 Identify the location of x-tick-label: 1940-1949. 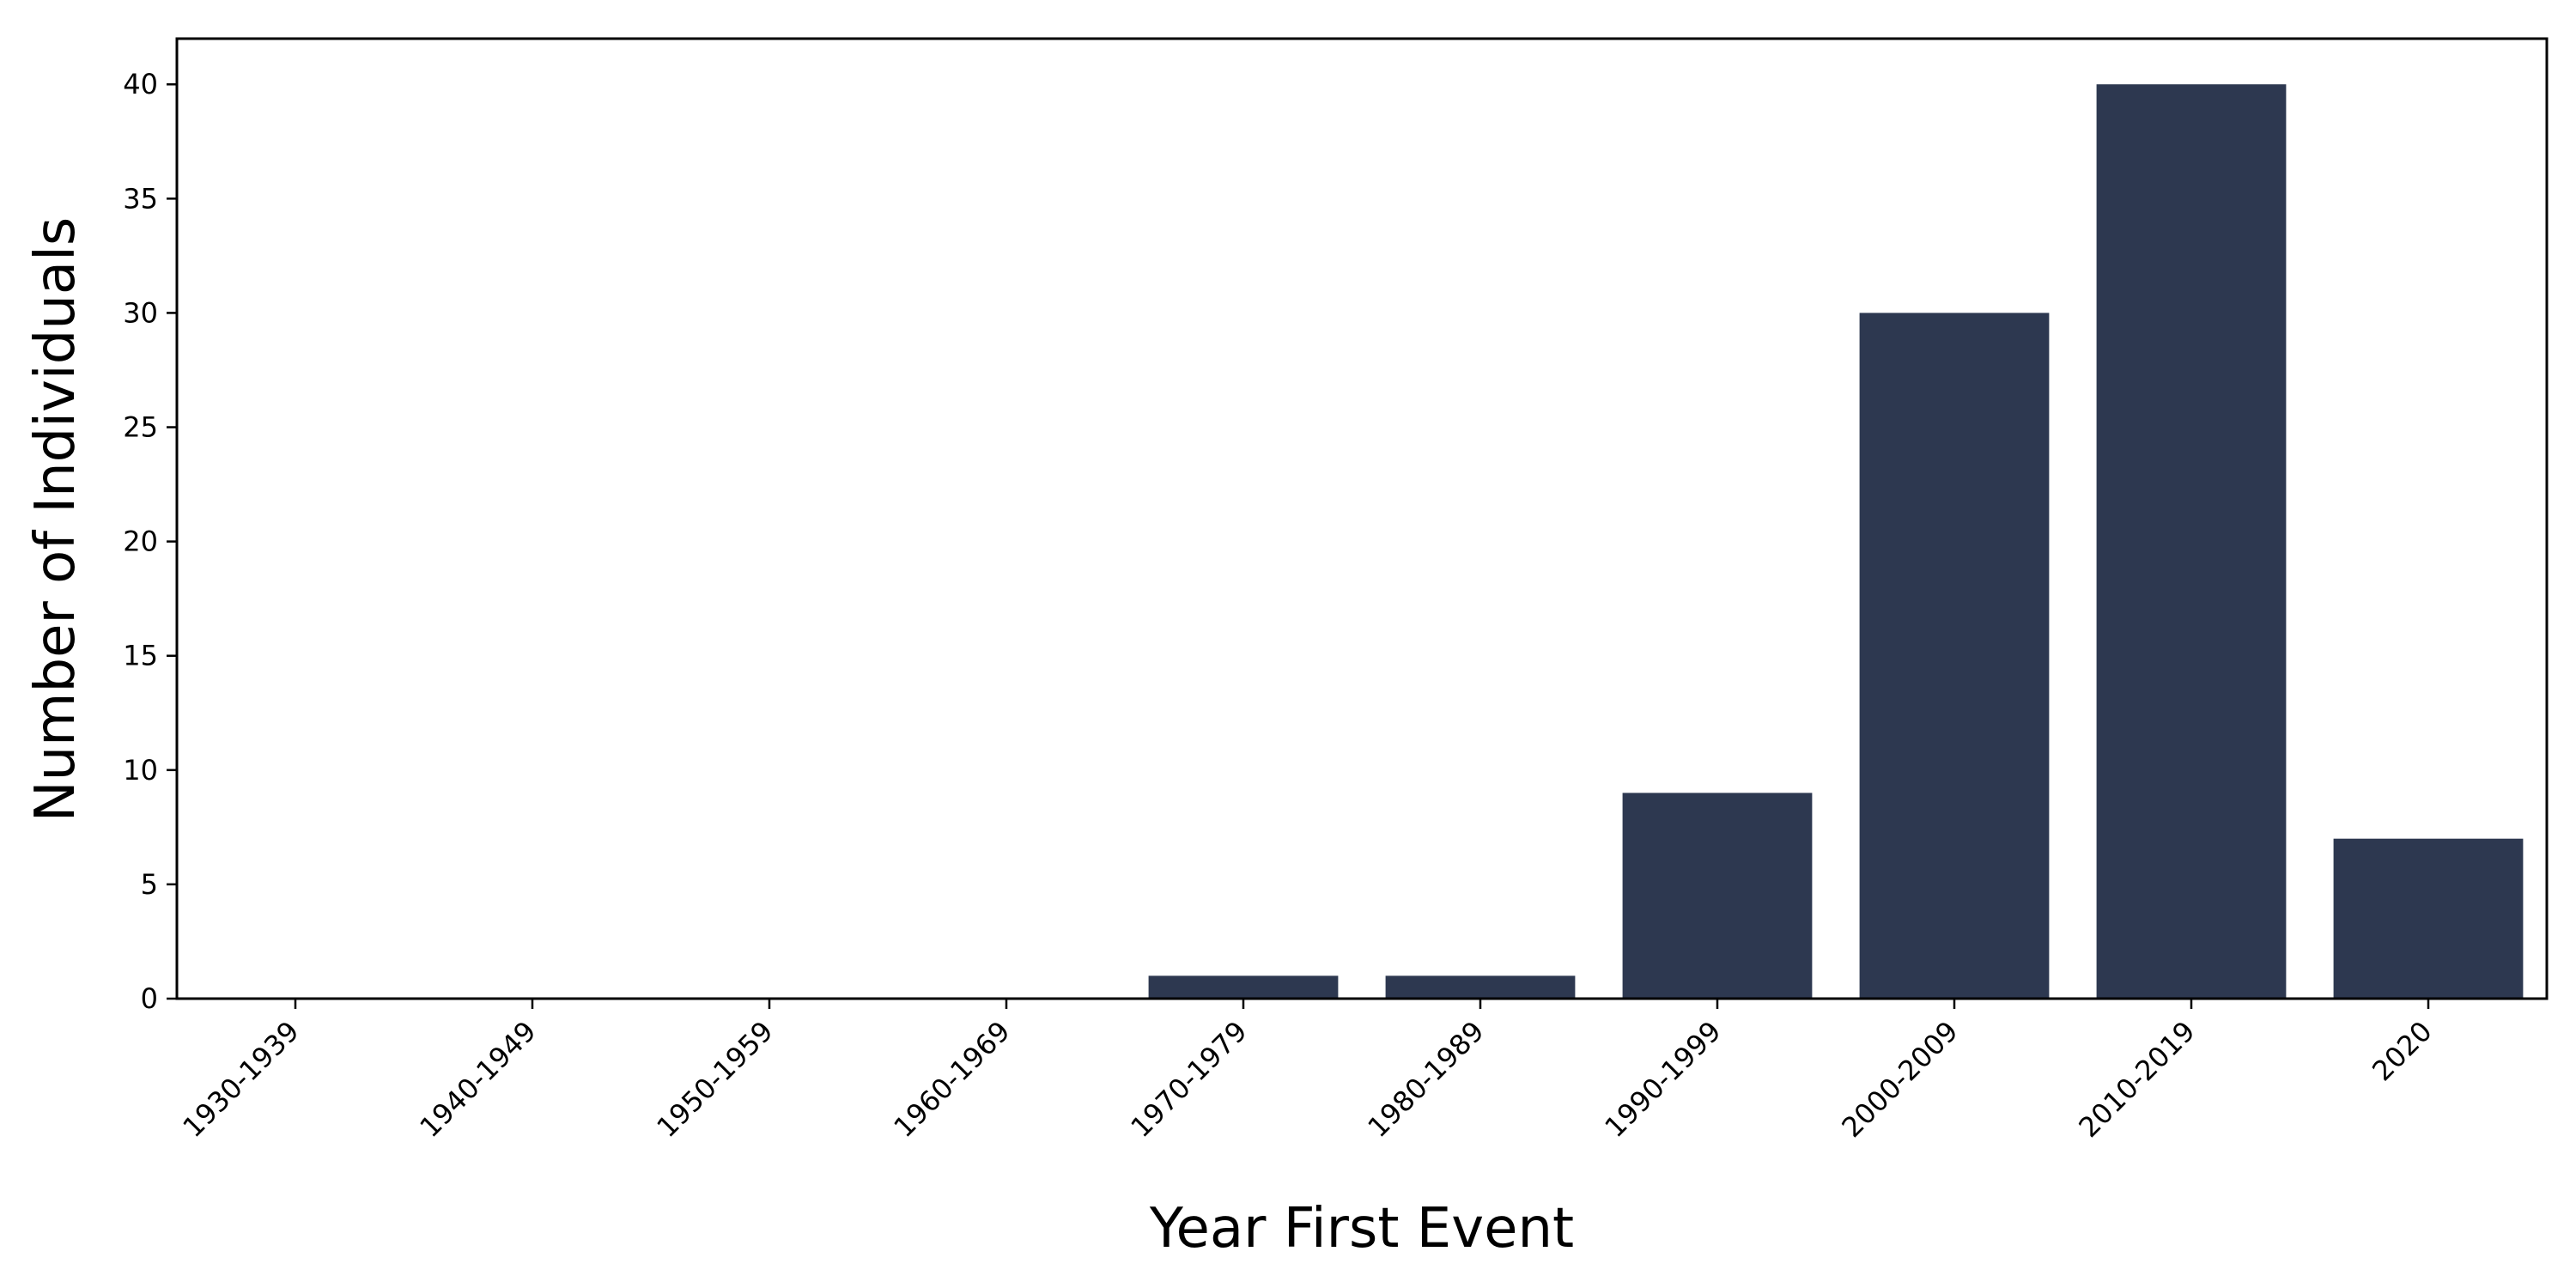
(477, 1079).